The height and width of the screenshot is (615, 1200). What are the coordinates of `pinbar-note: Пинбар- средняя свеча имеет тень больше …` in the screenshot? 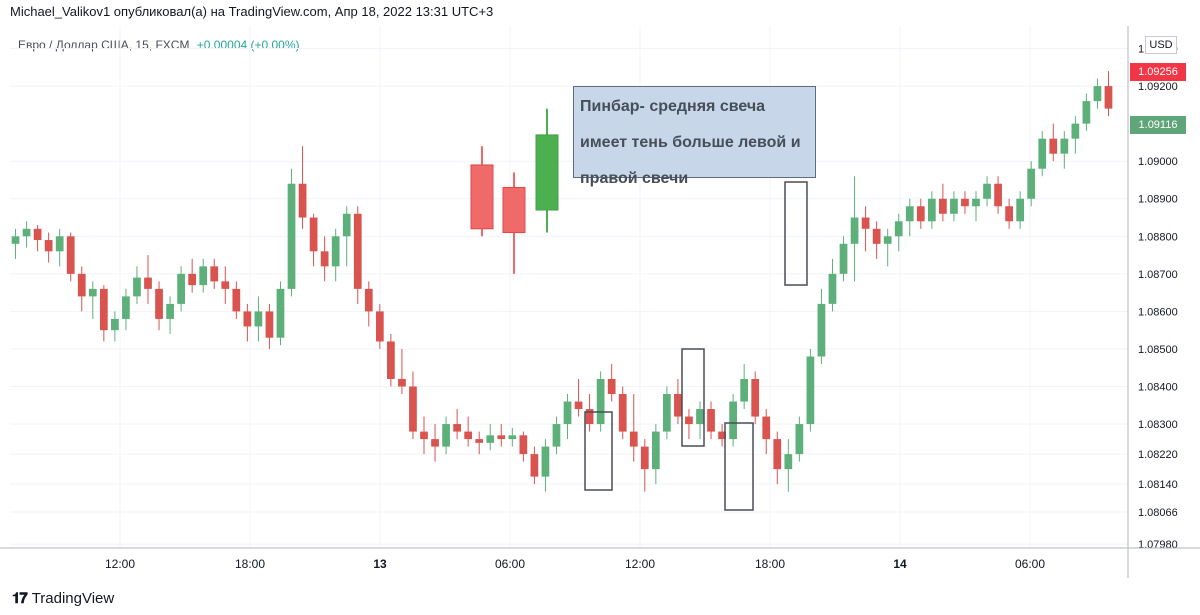 It's located at (694, 136).